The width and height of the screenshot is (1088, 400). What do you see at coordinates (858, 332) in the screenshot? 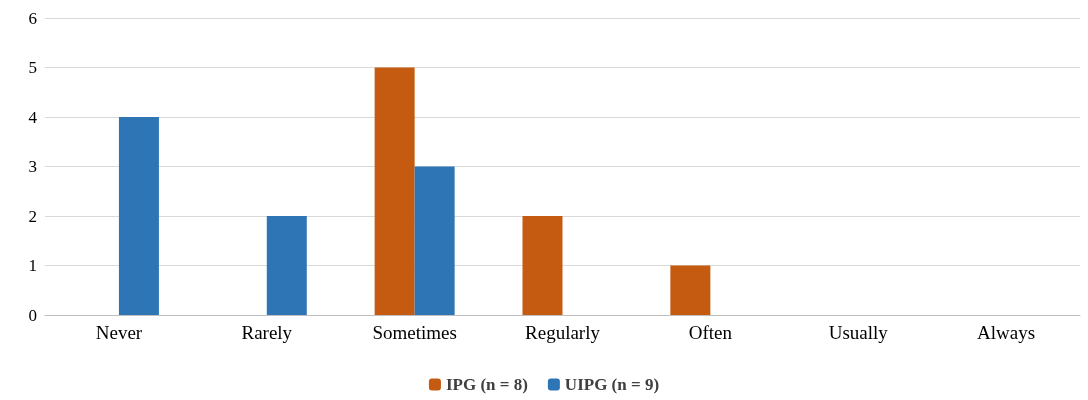
I see `x-tick-label: Usually` at bounding box center [858, 332].